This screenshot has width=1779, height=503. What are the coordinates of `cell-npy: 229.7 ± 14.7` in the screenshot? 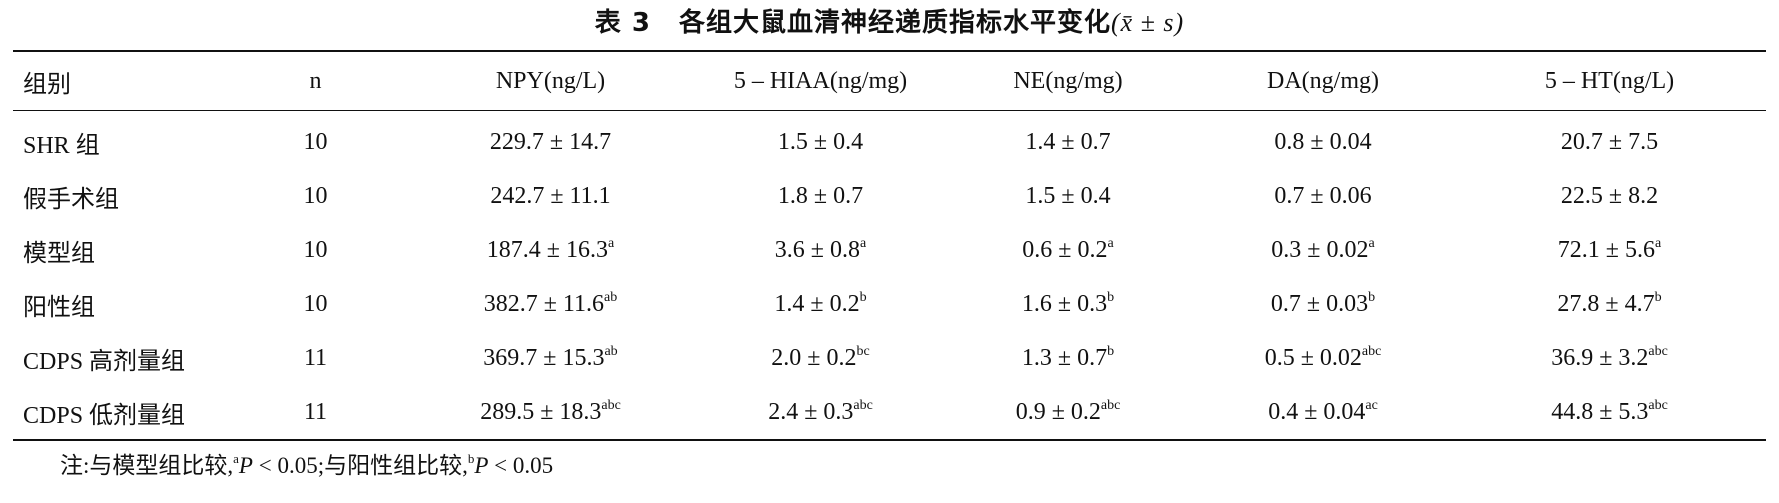 It's located at (550, 140).